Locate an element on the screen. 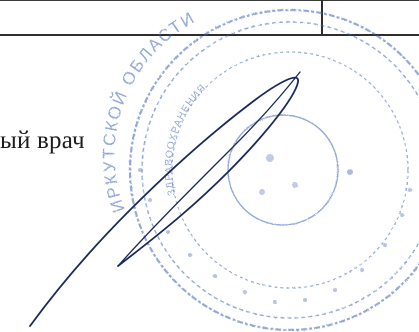  seal-outer-text: ИРКУТСКОЙ ОБЛАСТИ is located at coordinates (148, 111).